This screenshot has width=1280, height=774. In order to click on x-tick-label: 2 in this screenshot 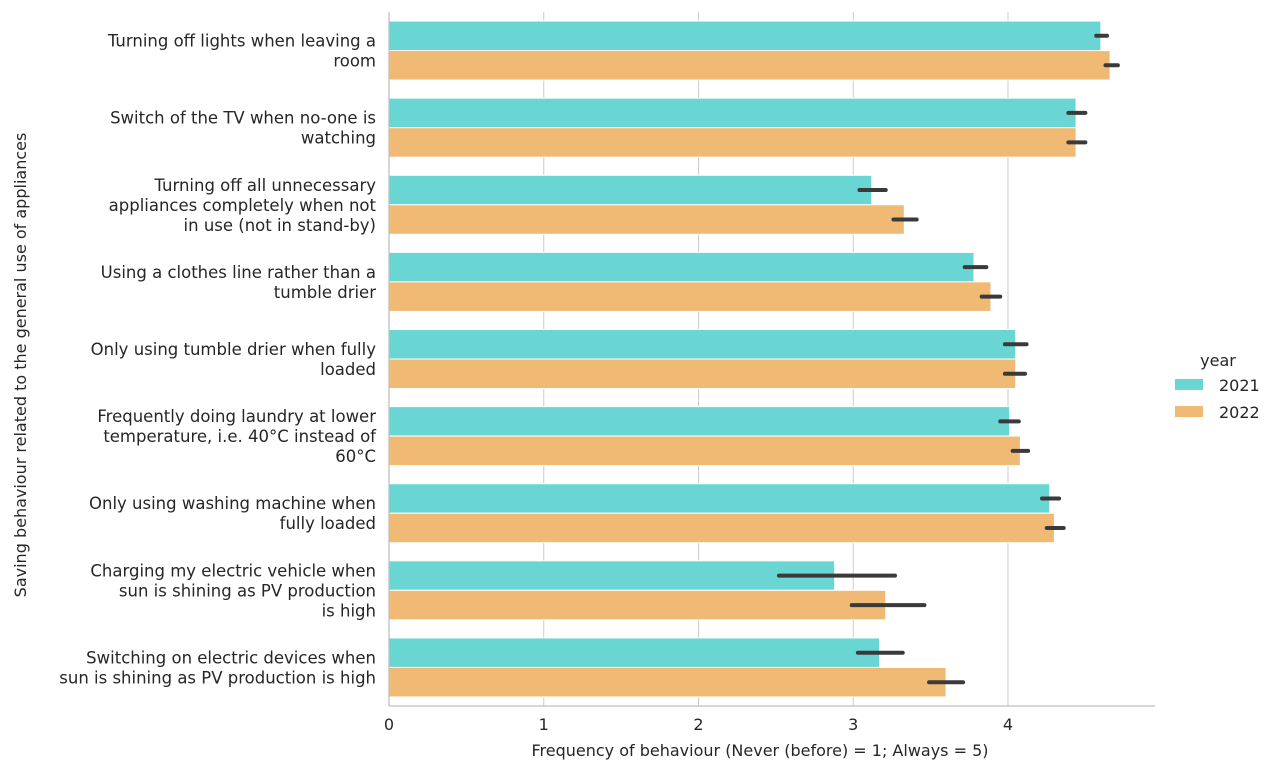, I will do `click(698, 724)`.